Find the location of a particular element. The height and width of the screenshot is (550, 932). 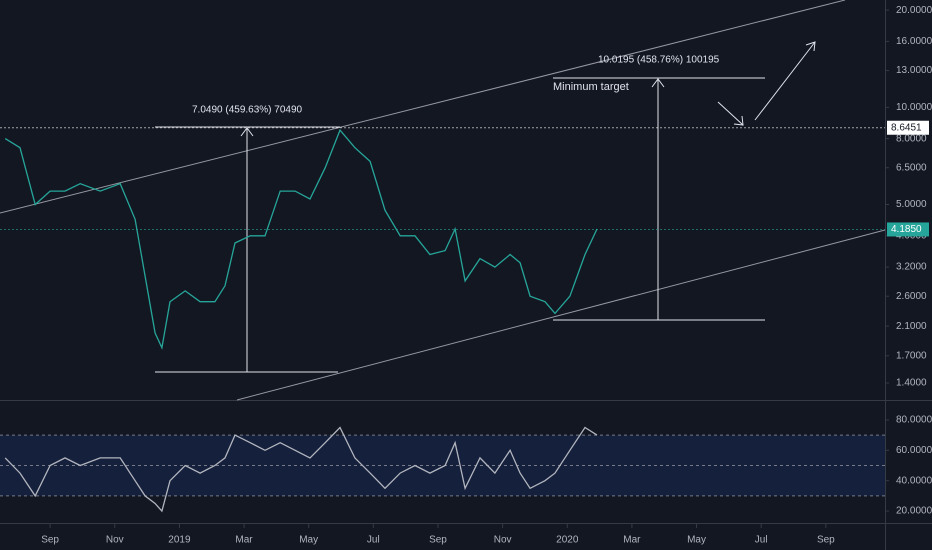

y-tick-label: 60.0000 is located at coordinates (914, 450).